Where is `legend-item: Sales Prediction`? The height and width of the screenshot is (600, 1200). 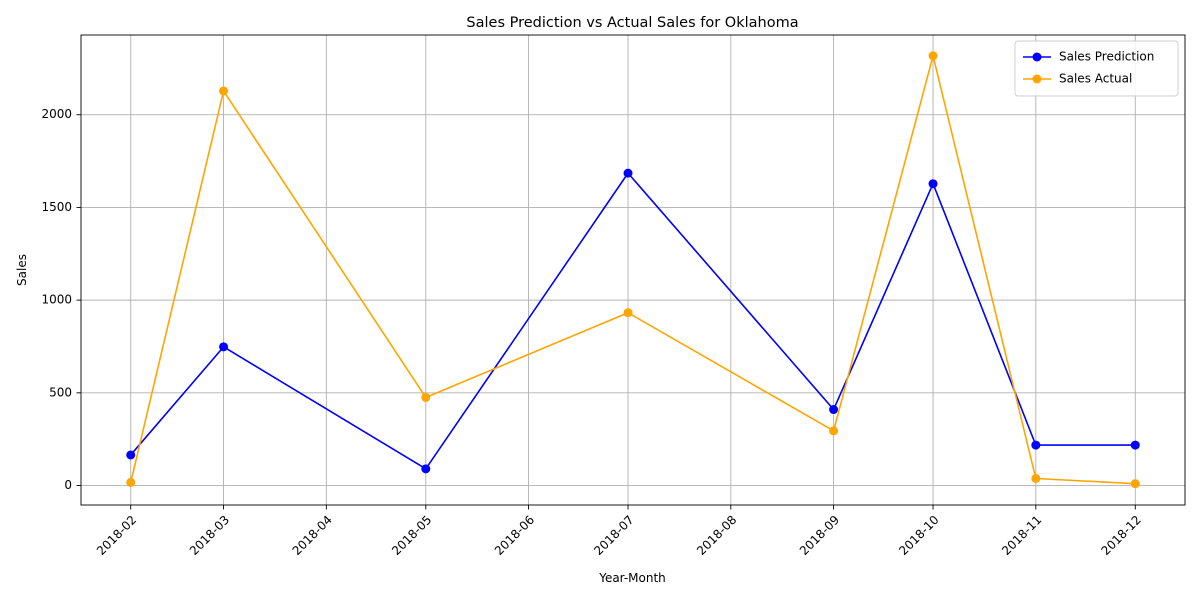 legend-item: Sales Prediction is located at coordinates (1088, 57).